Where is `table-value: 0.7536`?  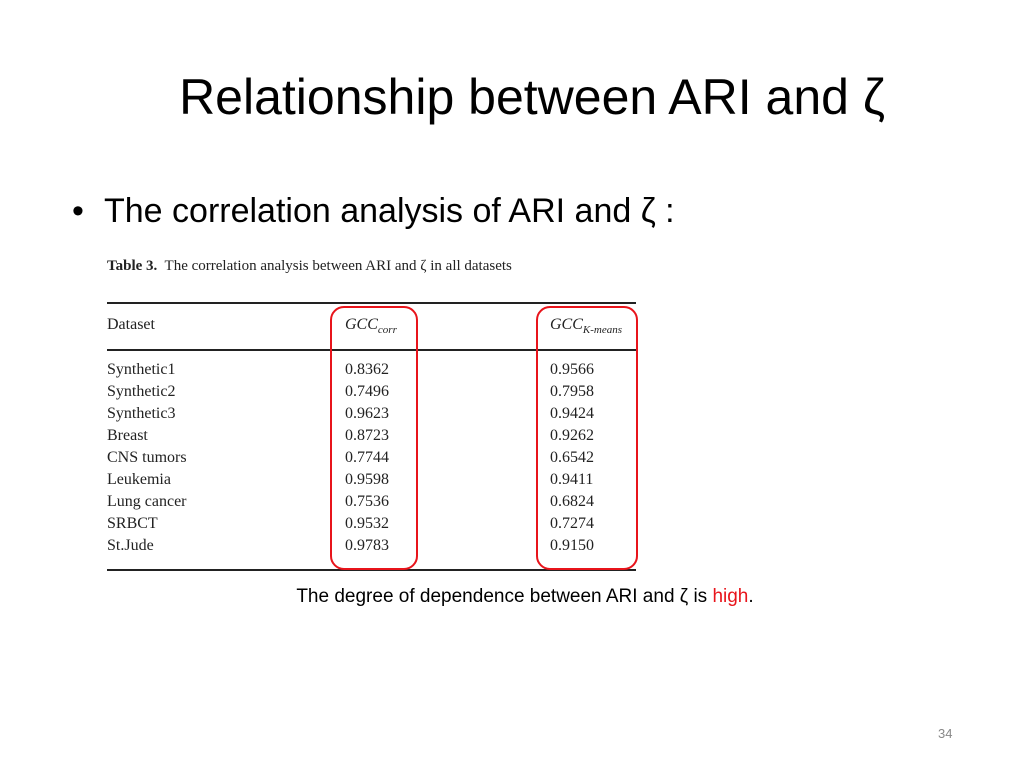
table-value: 0.7536 is located at coordinates (367, 501).